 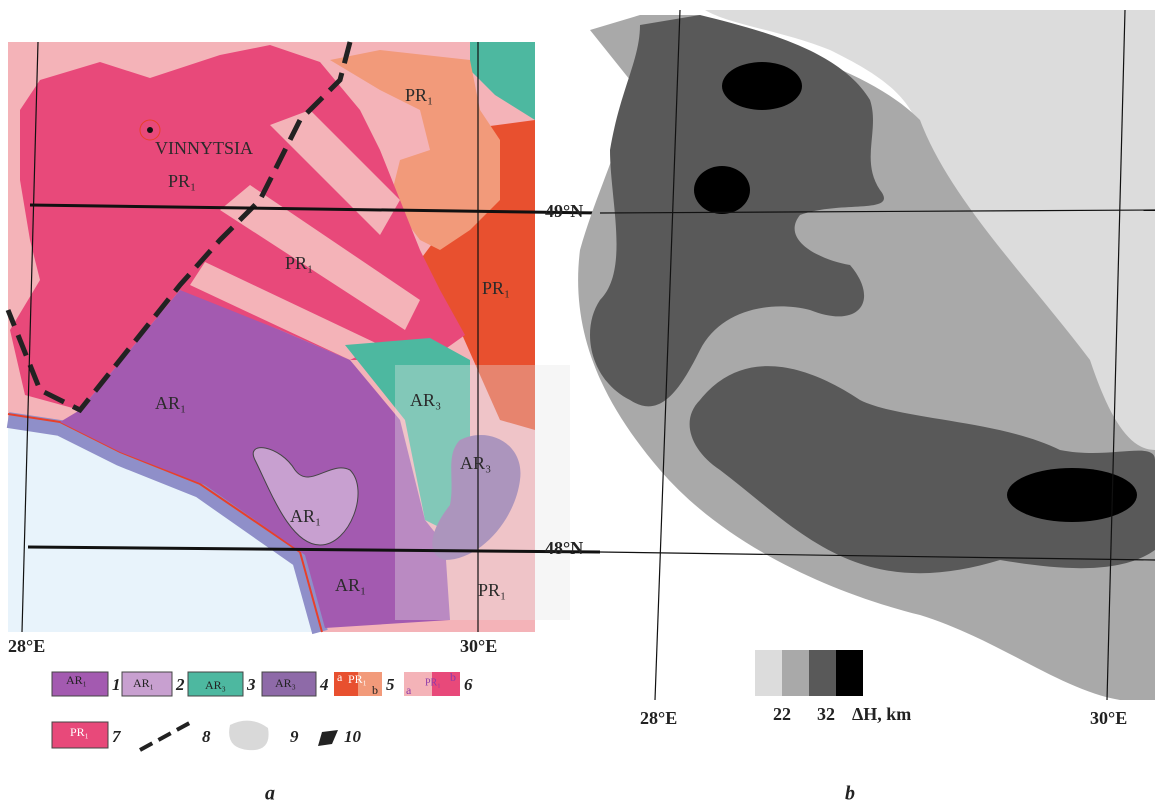 I want to click on legend-number: 1, so click(x=116, y=684).